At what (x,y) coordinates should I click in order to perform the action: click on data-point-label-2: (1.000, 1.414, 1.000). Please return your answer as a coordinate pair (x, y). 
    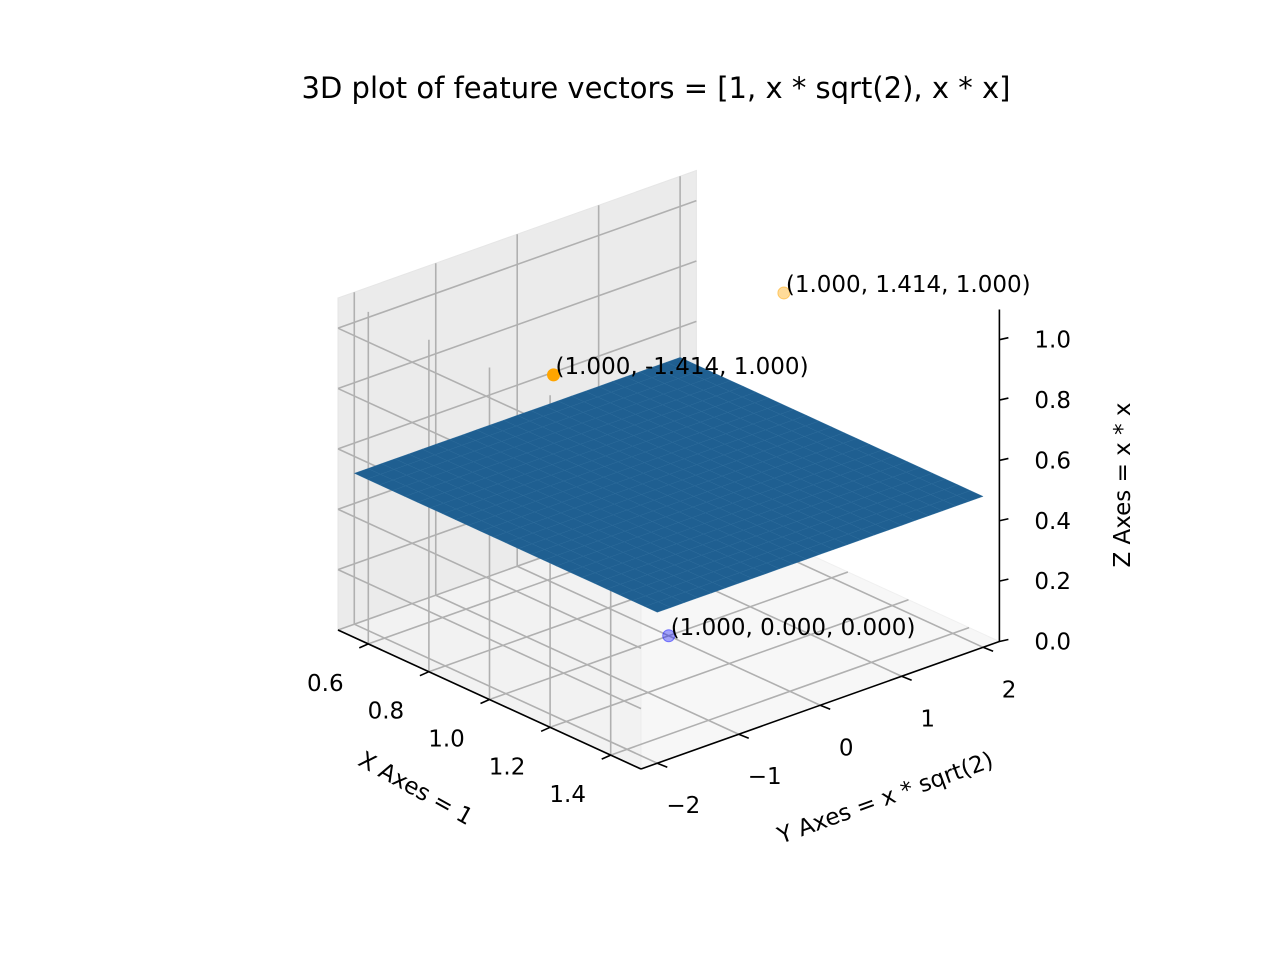
    Looking at the image, I should click on (908, 285).